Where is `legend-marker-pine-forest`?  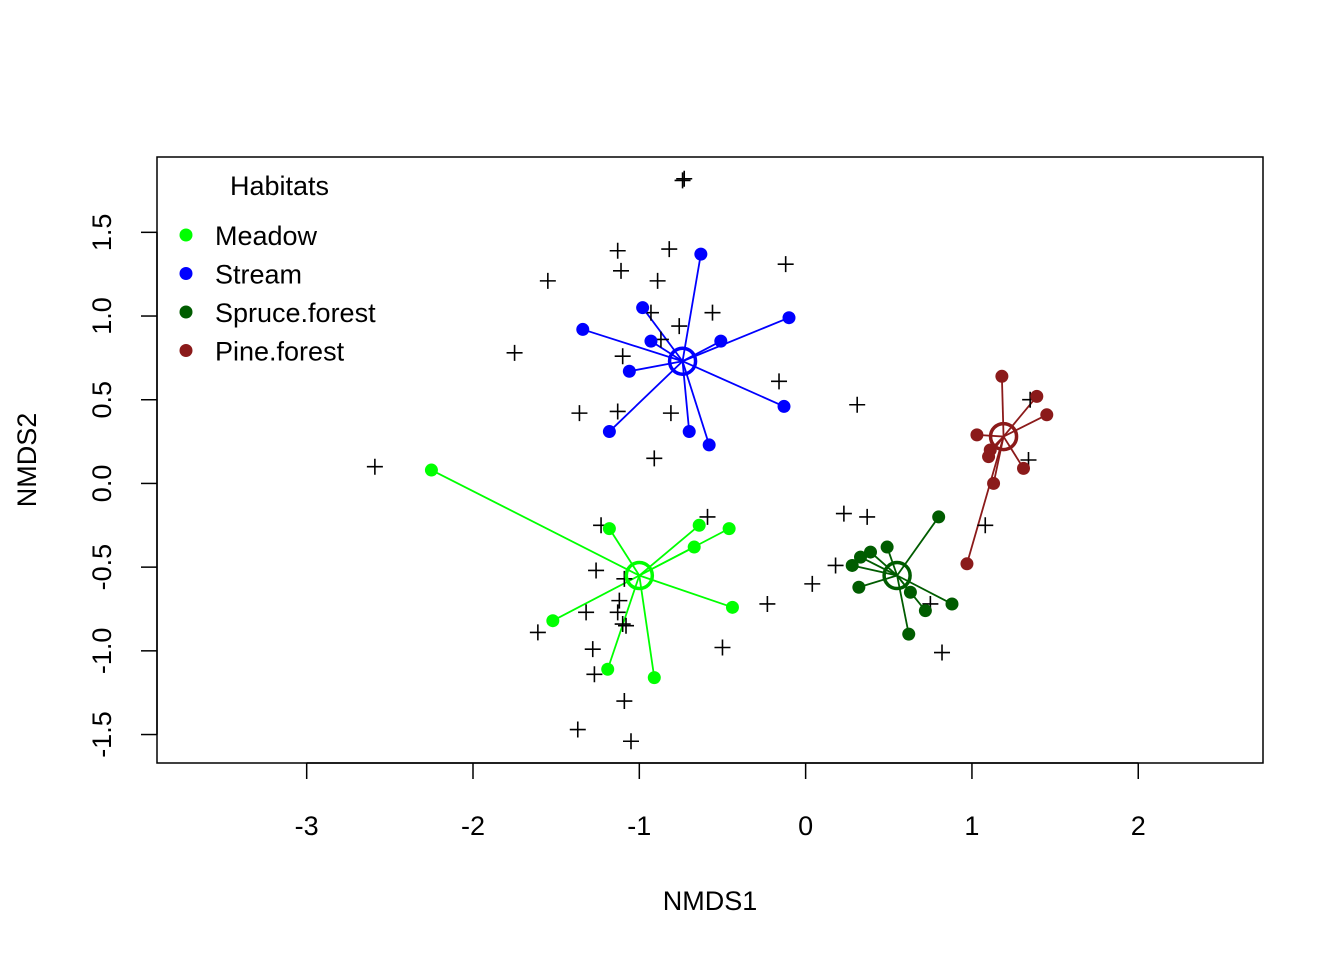 legend-marker-pine-forest is located at coordinates (186, 350).